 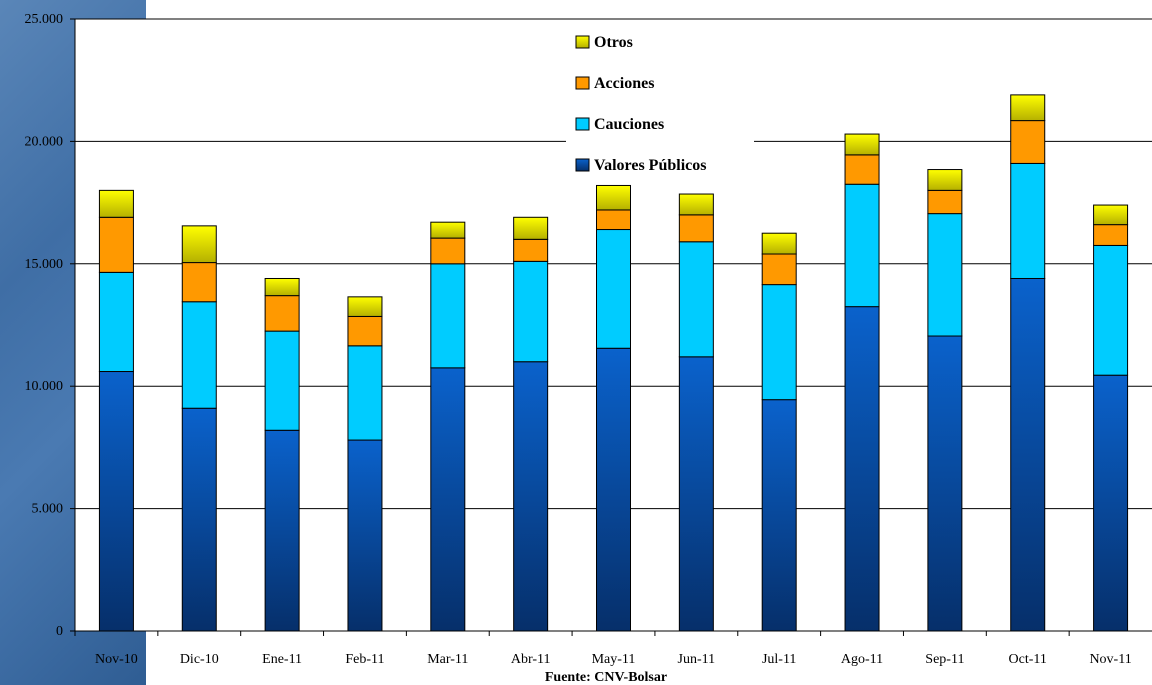 I want to click on legend-label: Cauciones, so click(x=629, y=124).